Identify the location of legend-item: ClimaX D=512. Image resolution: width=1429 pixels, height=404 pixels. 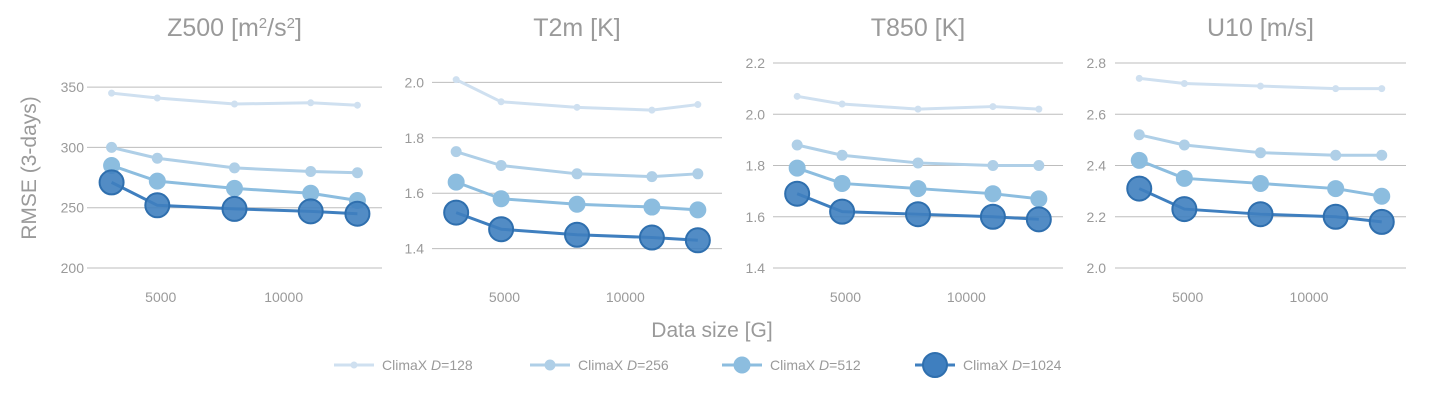
(791, 365).